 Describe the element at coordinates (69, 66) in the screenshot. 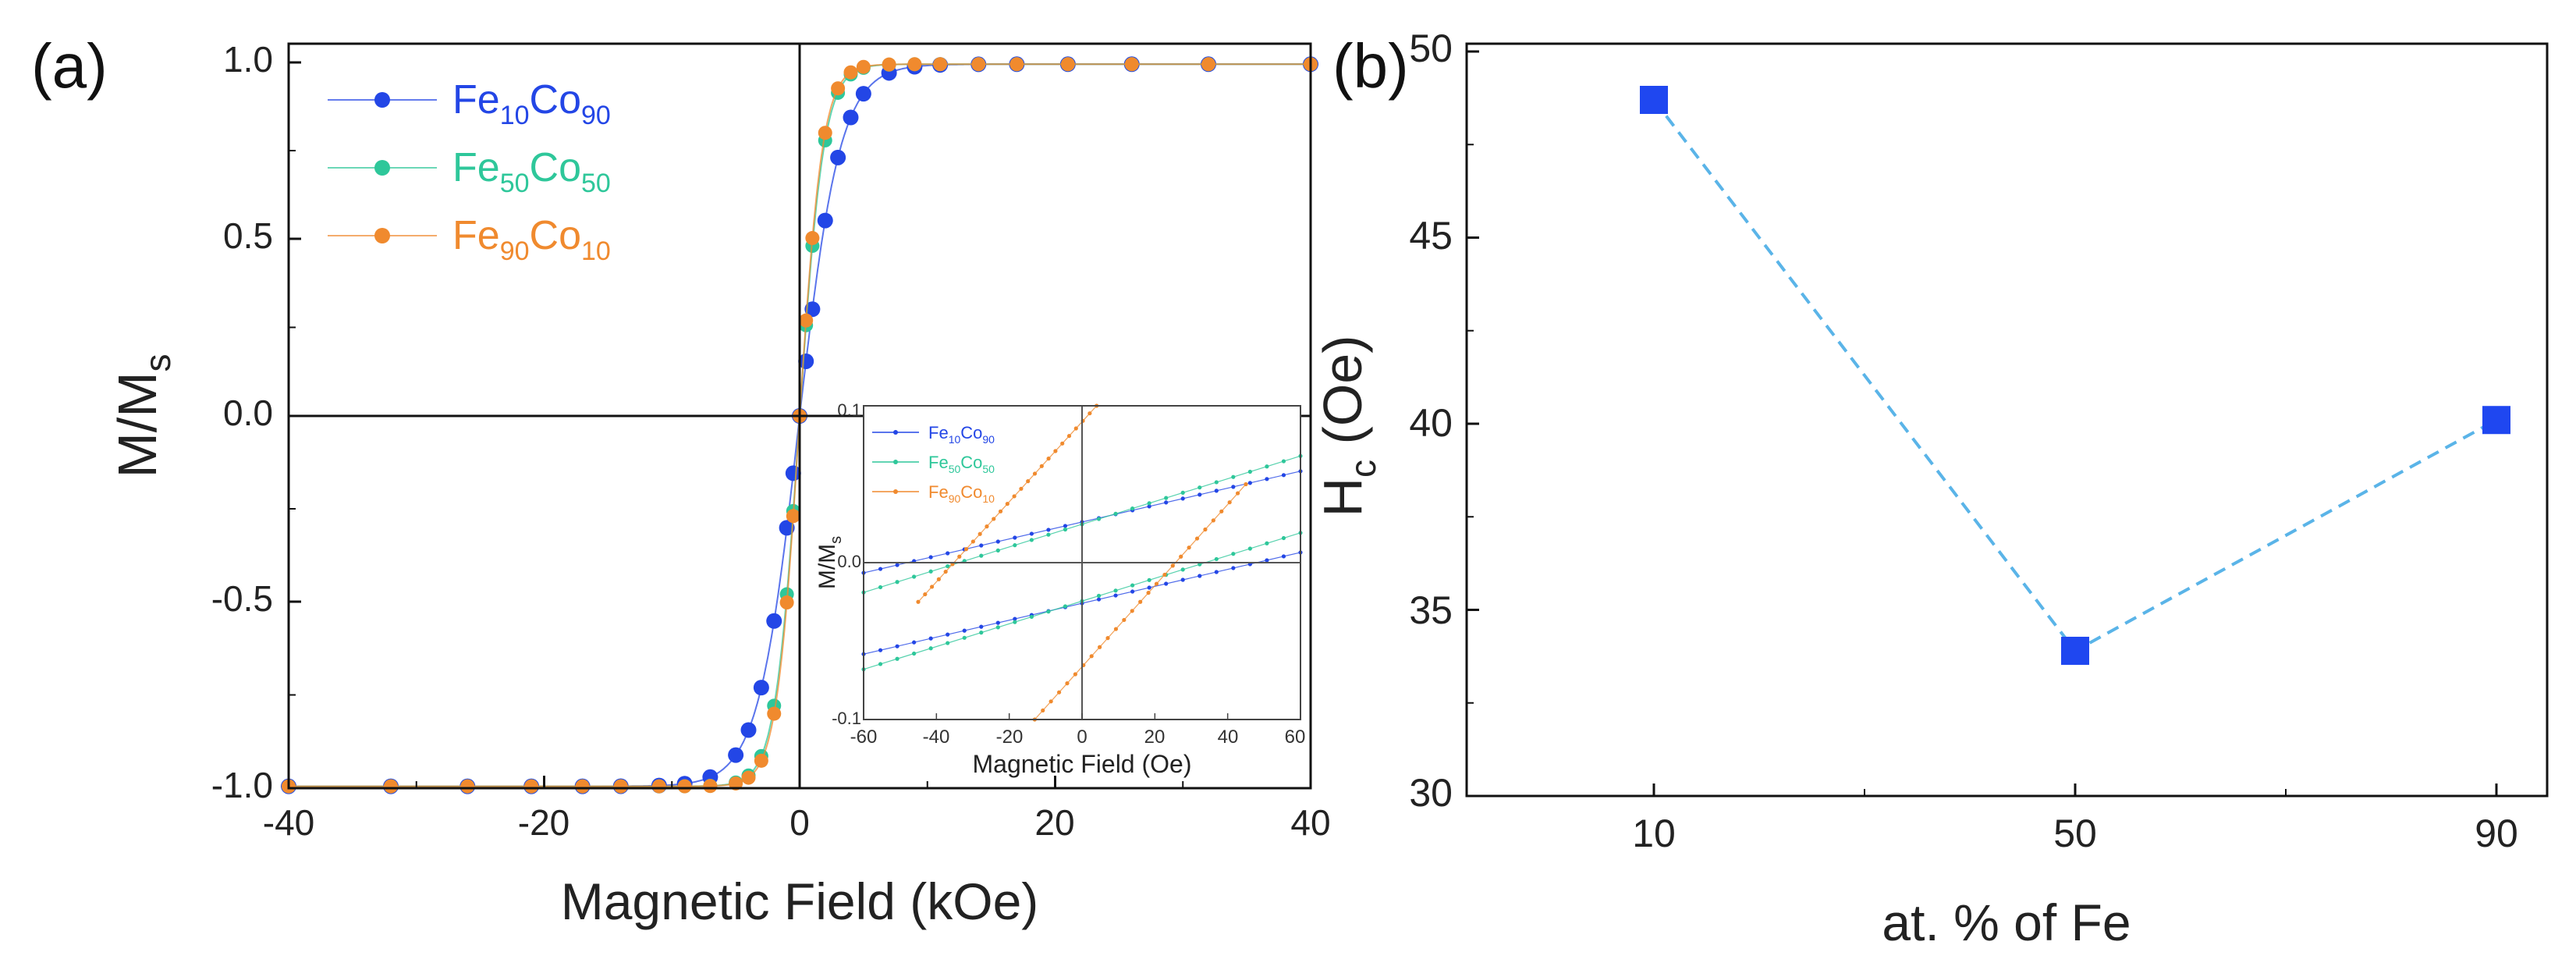

I see `panel-a-label: (a)` at that location.